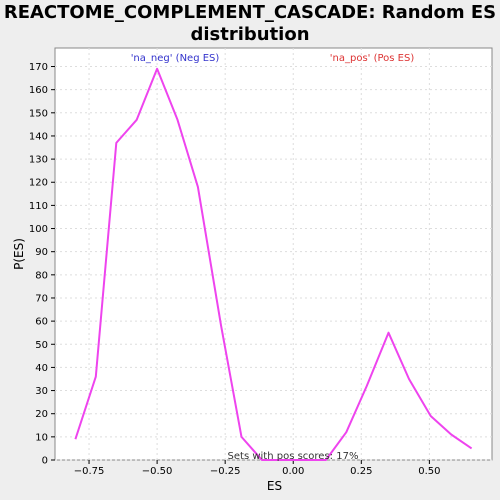 The width and height of the screenshot is (500, 500). Describe the element at coordinates (293, 471) in the screenshot. I see `x-tick-label: 0.00` at that location.